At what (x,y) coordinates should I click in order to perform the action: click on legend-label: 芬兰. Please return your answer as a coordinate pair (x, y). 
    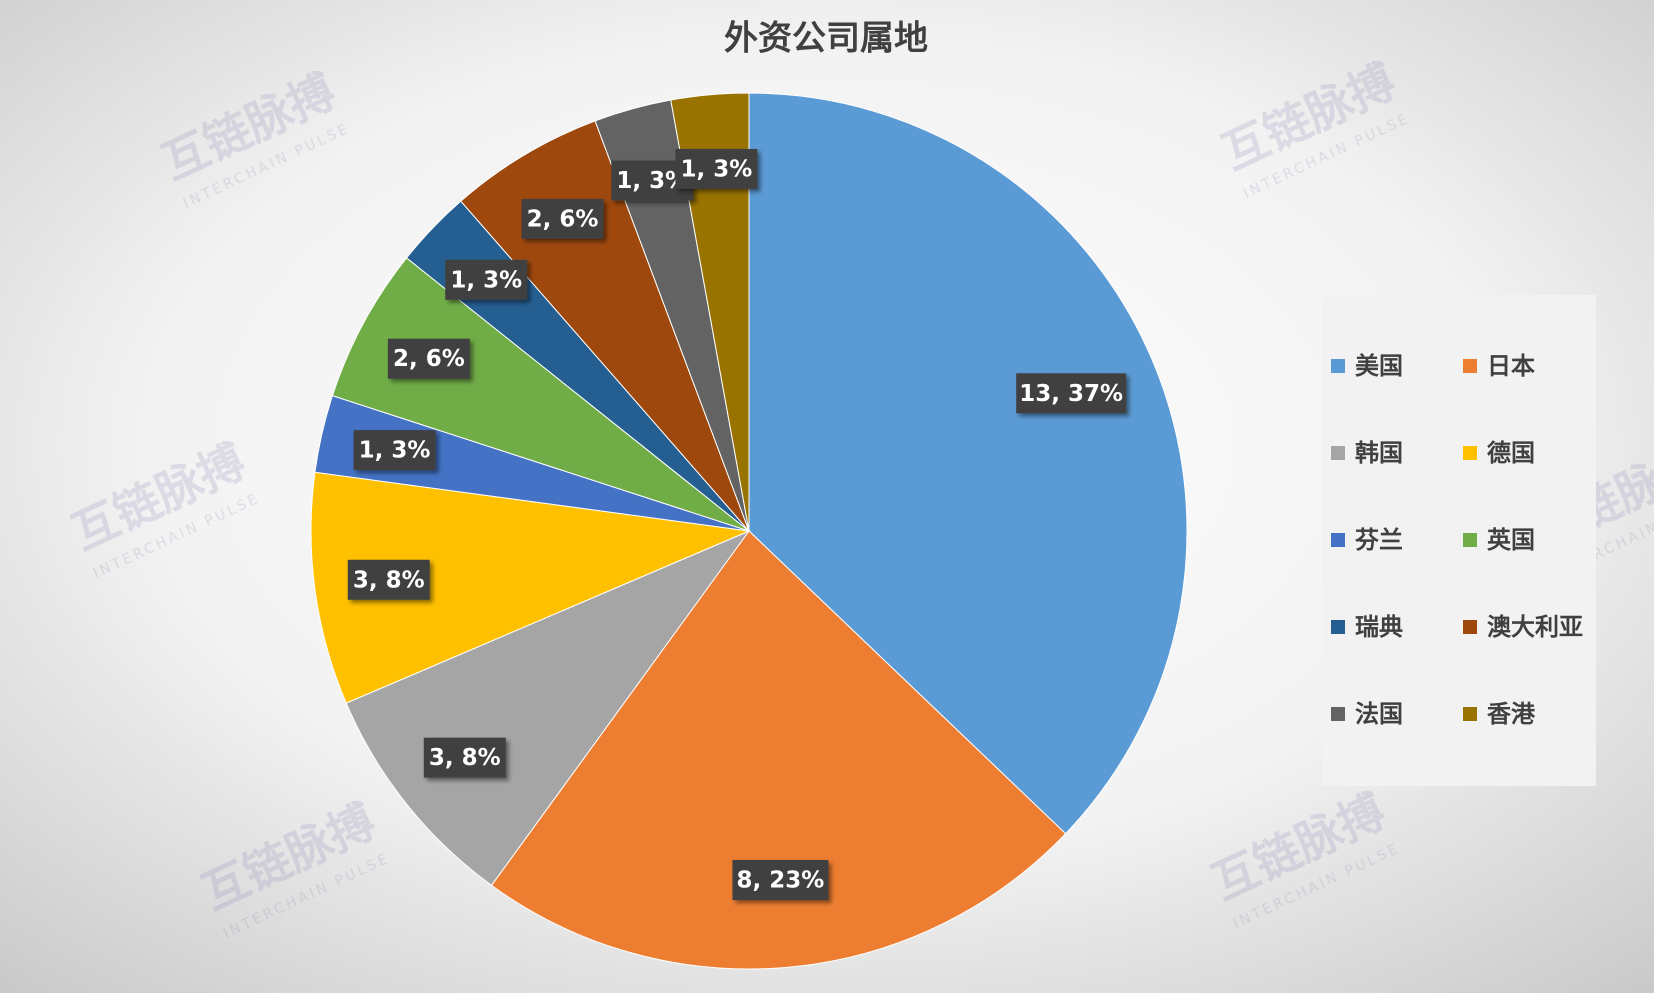
    Looking at the image, I should click on (1379, 540).